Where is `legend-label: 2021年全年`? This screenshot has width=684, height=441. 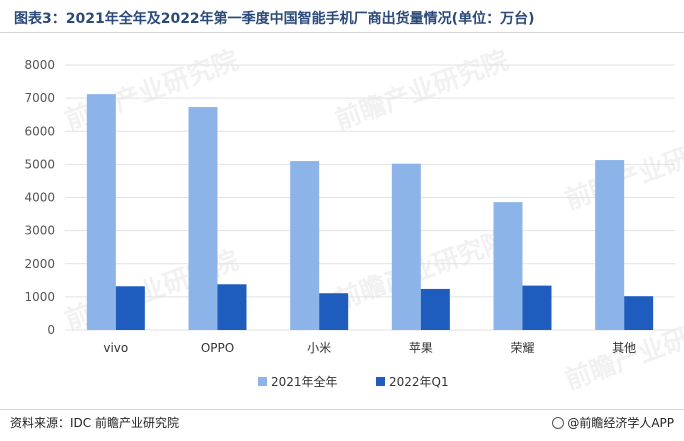 legend-label: 2021年全年 is located at coordinates (304, 381).